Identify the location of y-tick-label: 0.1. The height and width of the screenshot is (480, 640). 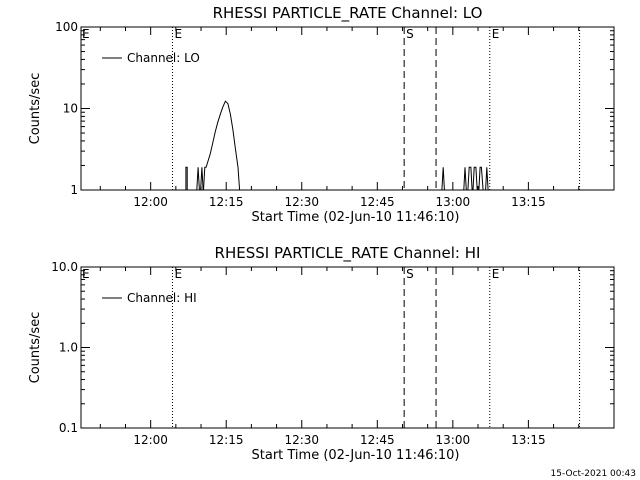
(68, 428).